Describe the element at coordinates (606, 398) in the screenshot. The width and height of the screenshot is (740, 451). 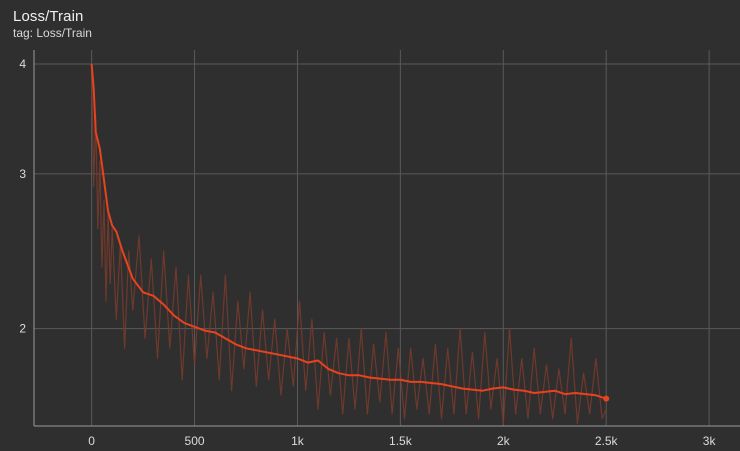
I see `series-end-point` at that location.